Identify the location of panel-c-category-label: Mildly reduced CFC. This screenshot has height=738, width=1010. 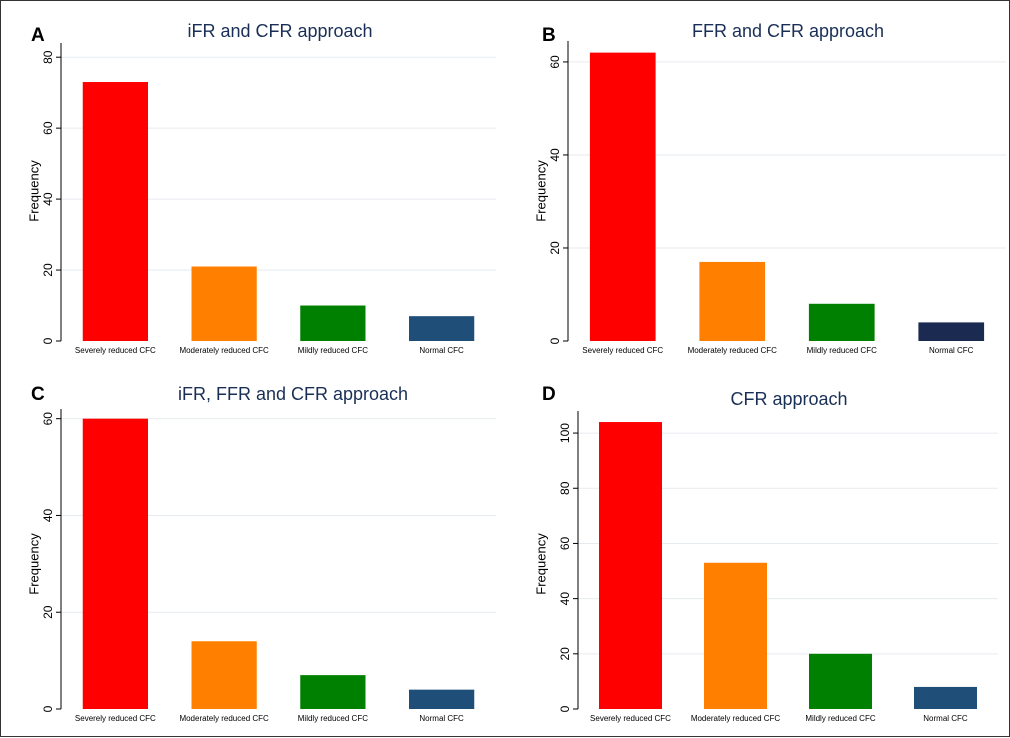
(333, 718).